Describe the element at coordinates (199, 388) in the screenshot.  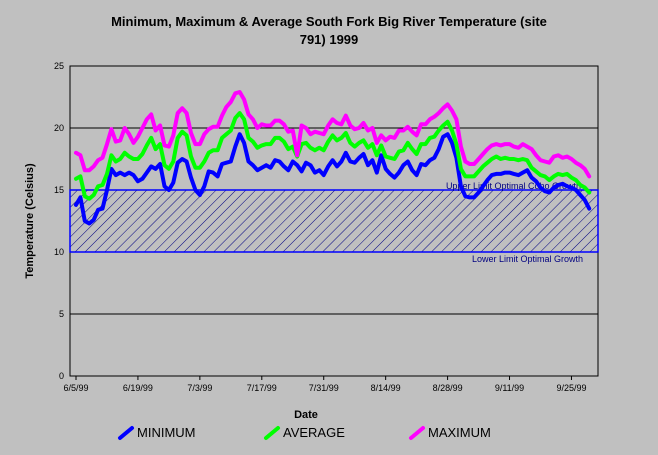
I see `x-tick-label: 7/3/99` at that location.